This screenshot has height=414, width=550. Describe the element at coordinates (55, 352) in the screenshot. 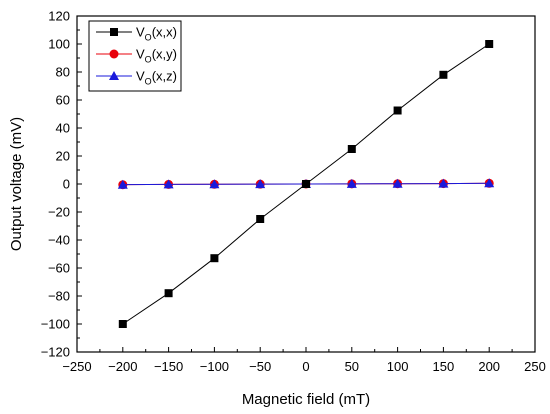

I see `y-tick-label: −120` at that location.